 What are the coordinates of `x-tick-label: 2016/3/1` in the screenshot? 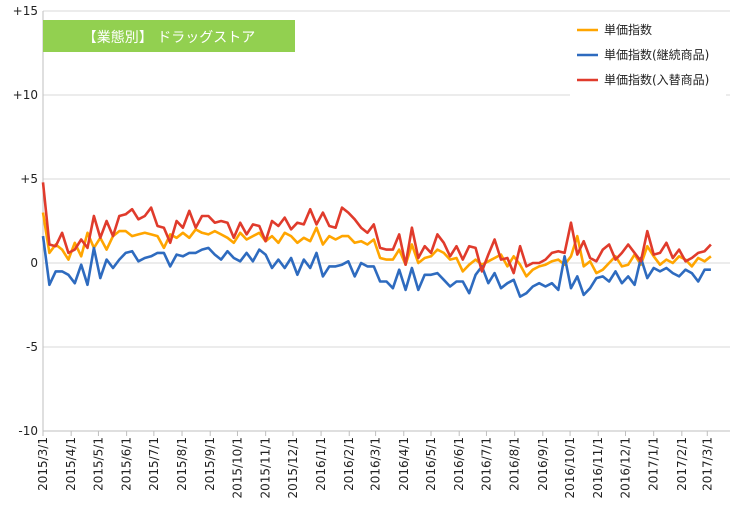 It's located at (376, 464).